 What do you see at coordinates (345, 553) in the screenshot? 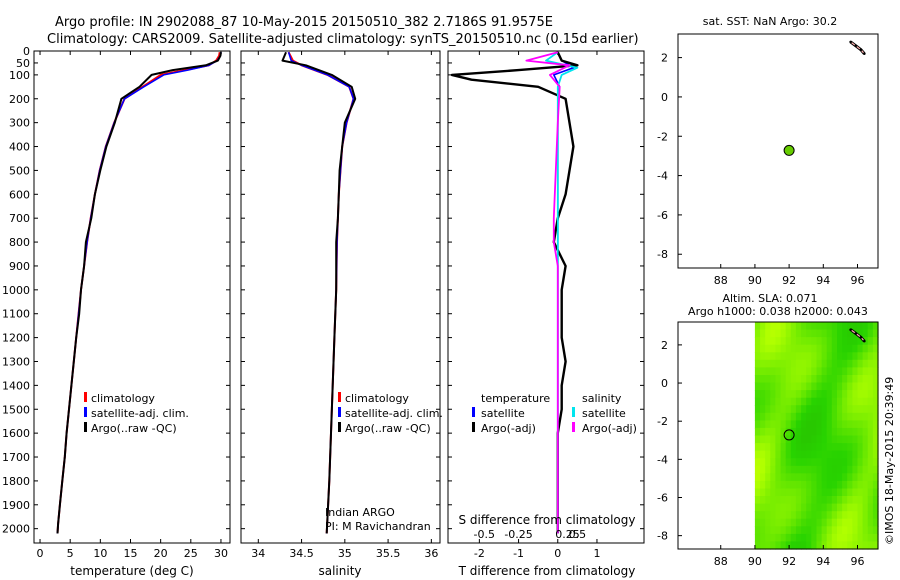
I see `x-tick-label: 35` at bounding box center [345, 553].